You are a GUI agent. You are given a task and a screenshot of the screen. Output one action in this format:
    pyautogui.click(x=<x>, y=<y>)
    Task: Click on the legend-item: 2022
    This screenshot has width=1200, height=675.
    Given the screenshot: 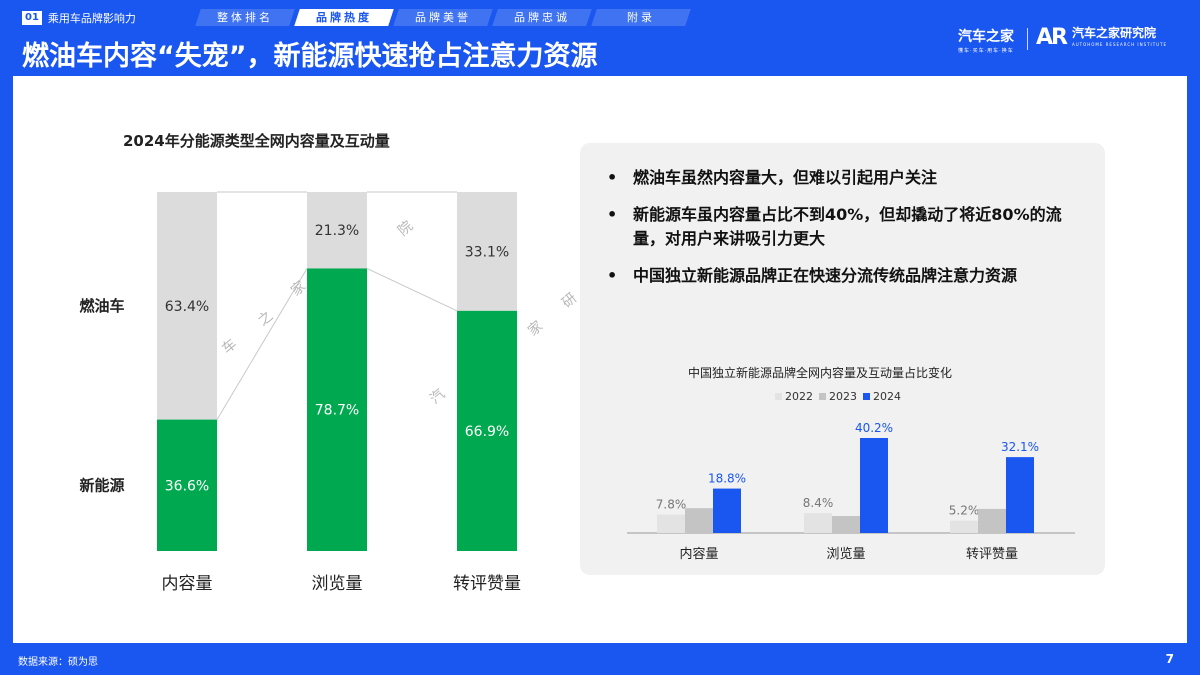 What is the action you would take?
    pyautogui.click(x=794, y=396)
    